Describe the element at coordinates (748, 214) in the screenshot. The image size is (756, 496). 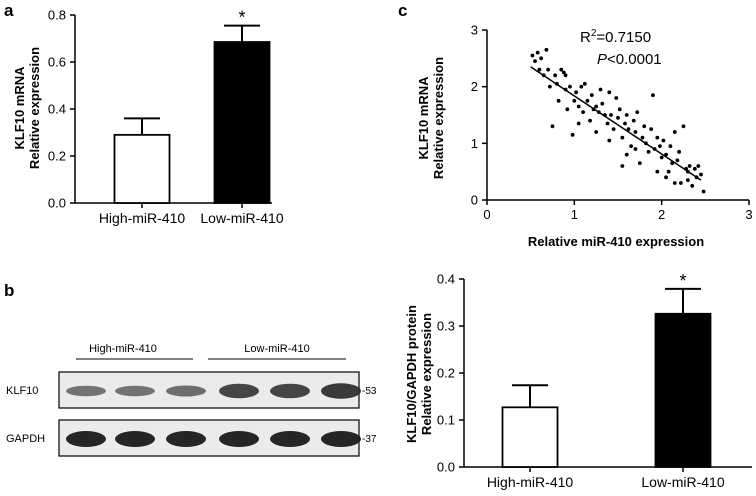
I see `panel-c-x-tick-label: 3` at that location.